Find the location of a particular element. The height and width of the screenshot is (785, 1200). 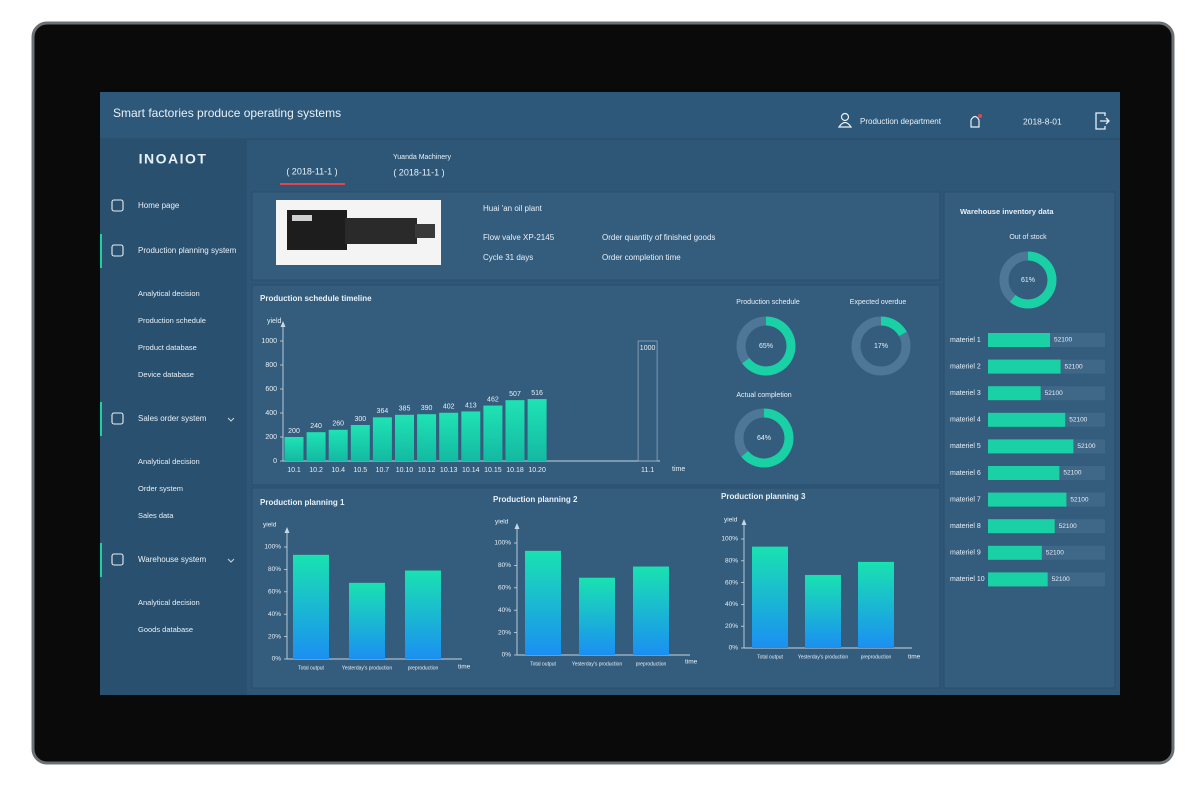

bar-label: materiel 9 is located at coordinates (965, 553).